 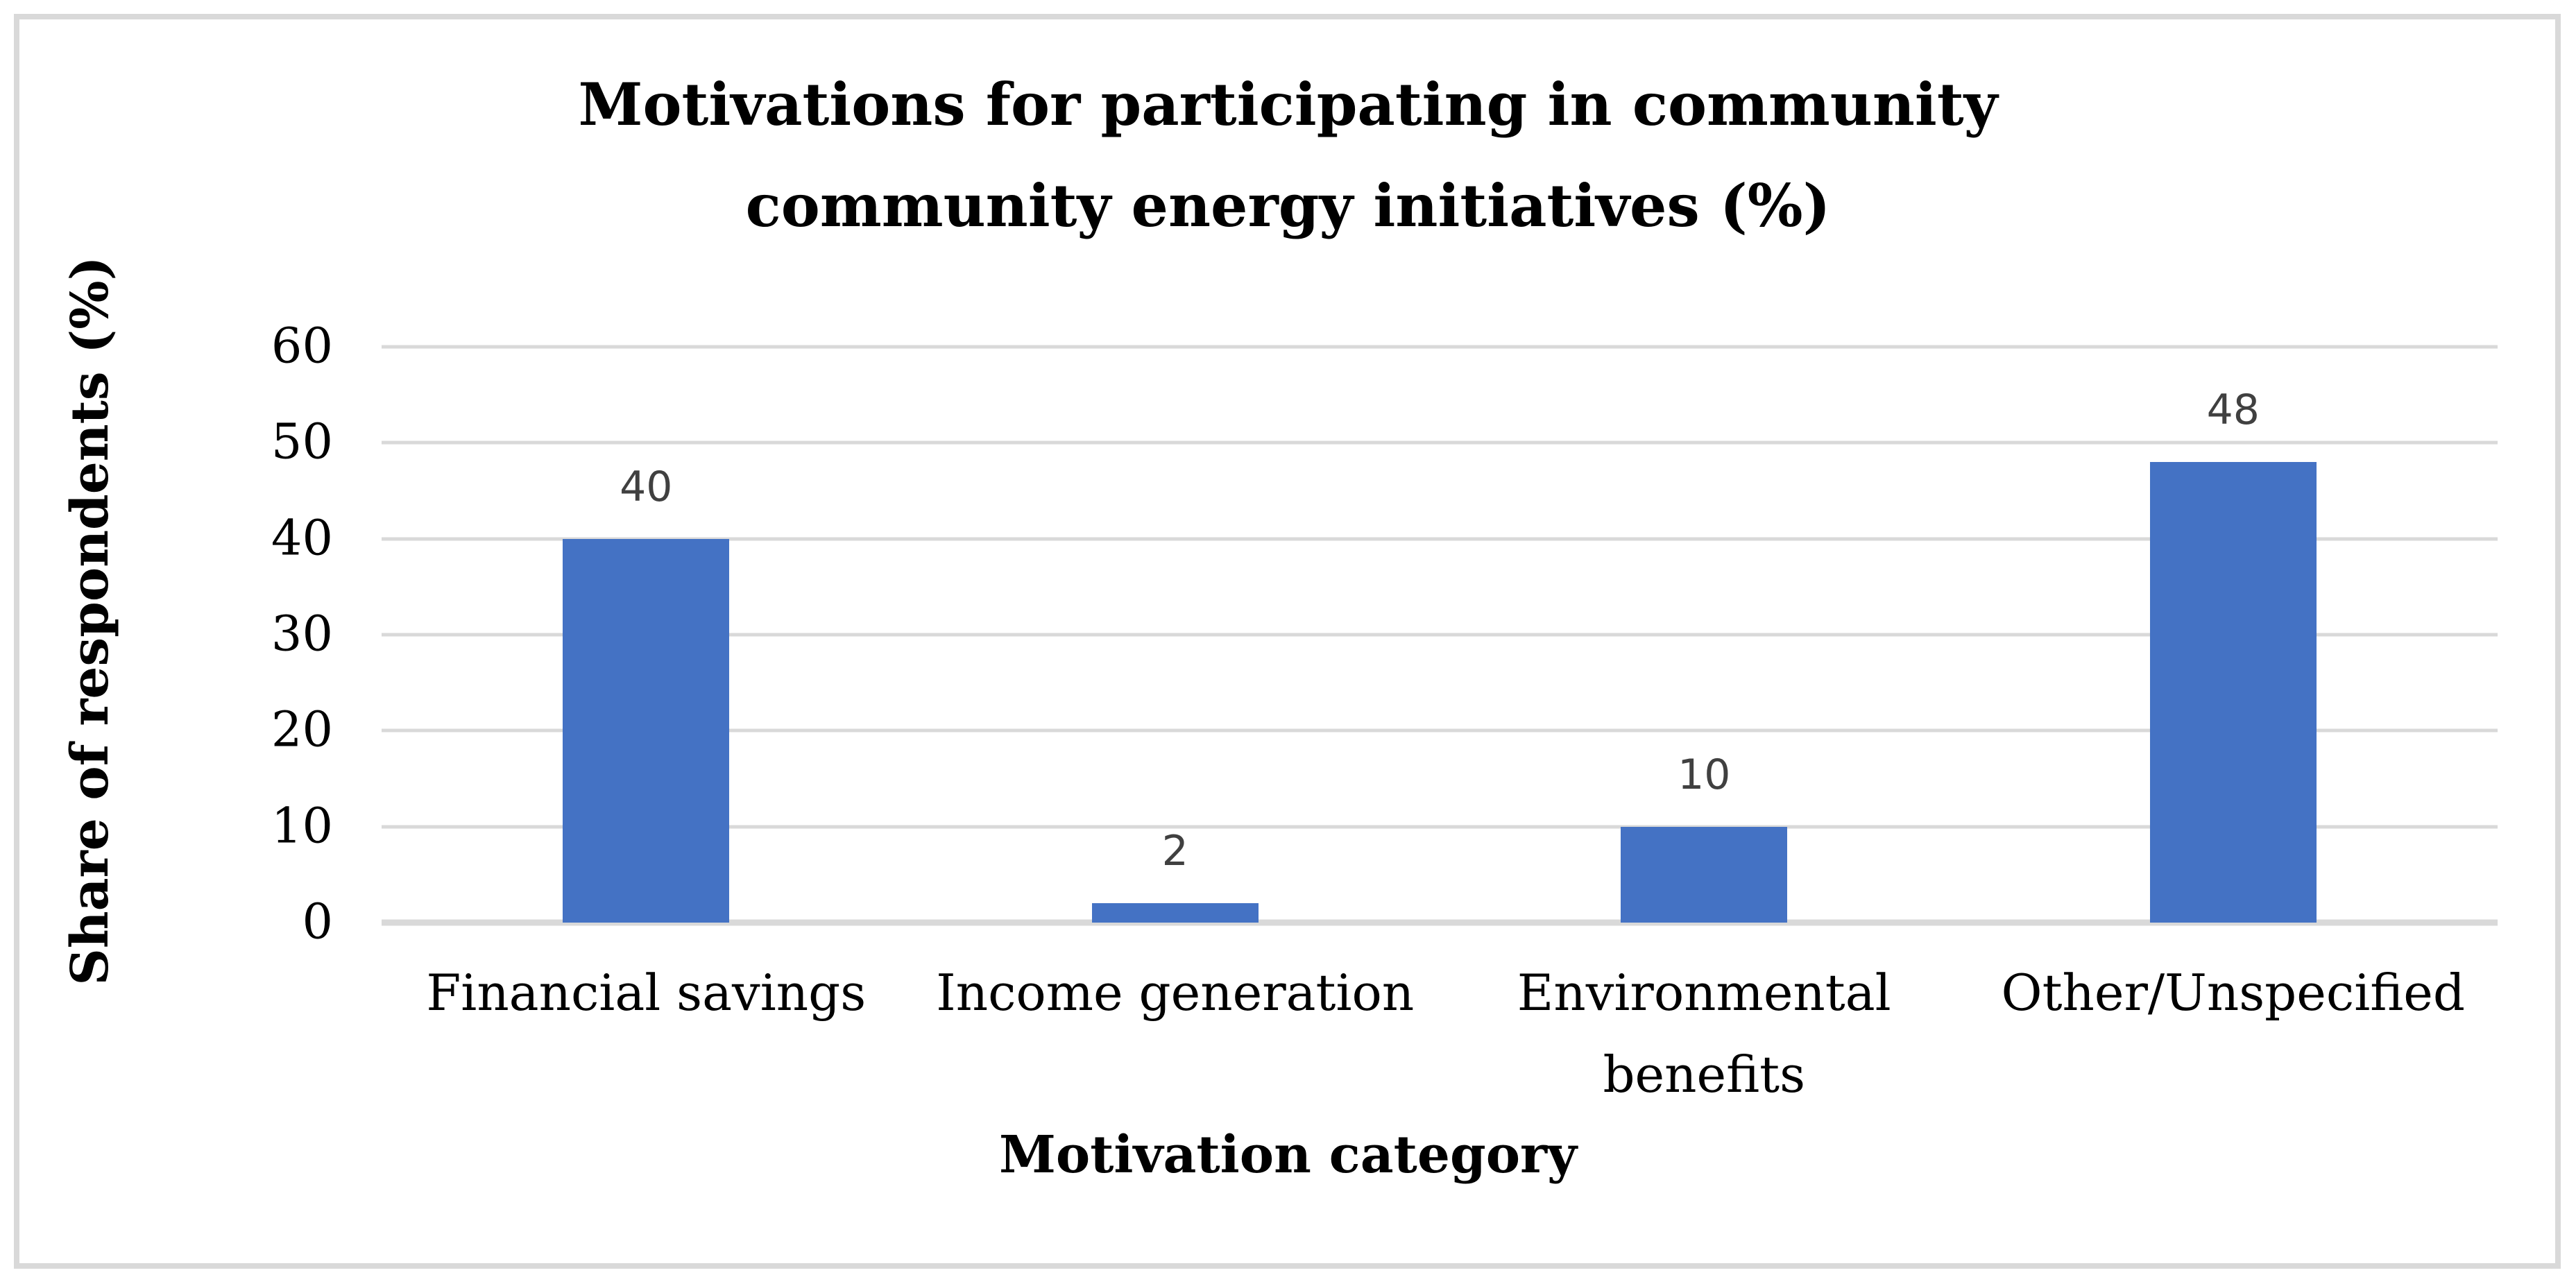 I want to click on category-label-income-generation: Income generation, so click(x=1175, y=993).